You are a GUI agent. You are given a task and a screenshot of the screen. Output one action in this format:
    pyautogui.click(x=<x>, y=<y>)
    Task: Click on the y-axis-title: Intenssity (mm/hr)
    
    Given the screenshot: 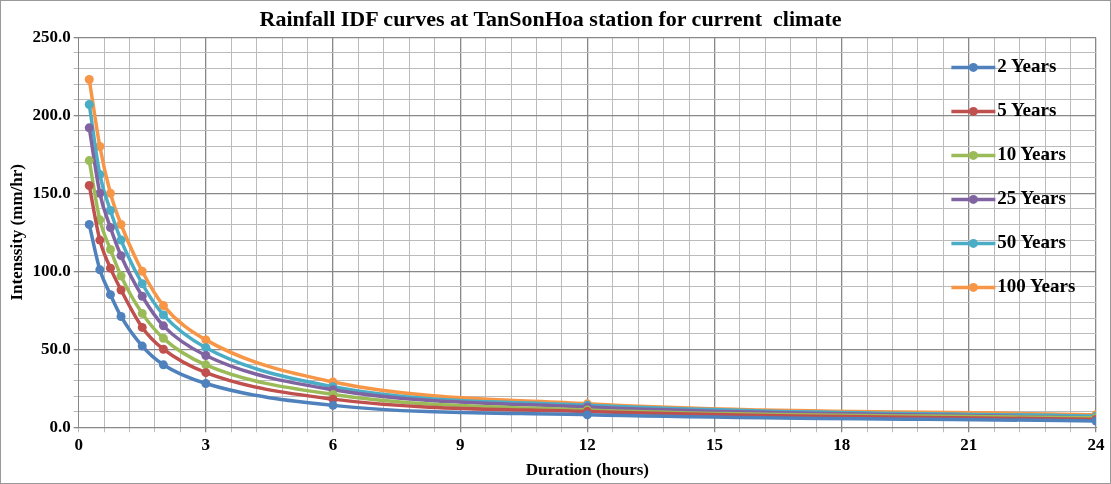 What is the action you would take?
    pyautogui.click(x=16, y=232)
    